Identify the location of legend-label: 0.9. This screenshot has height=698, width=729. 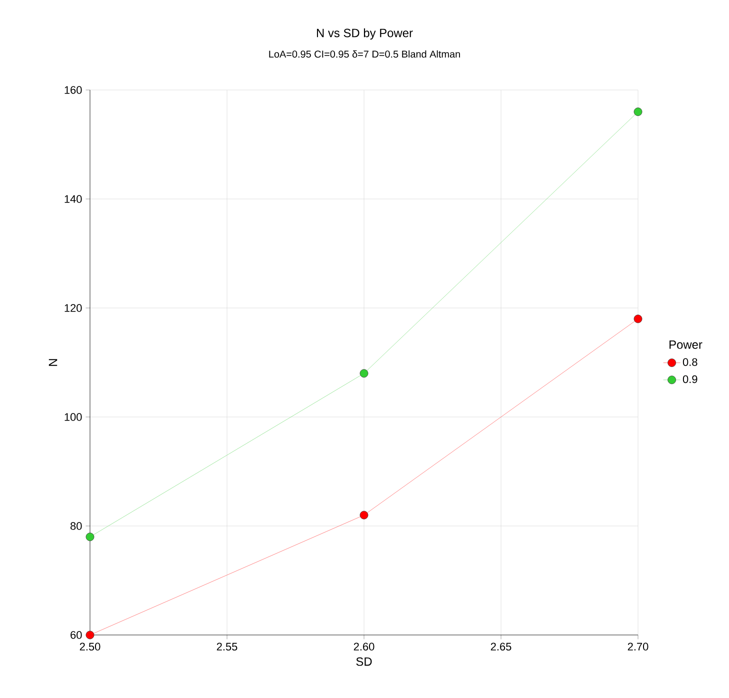
(690, 379).